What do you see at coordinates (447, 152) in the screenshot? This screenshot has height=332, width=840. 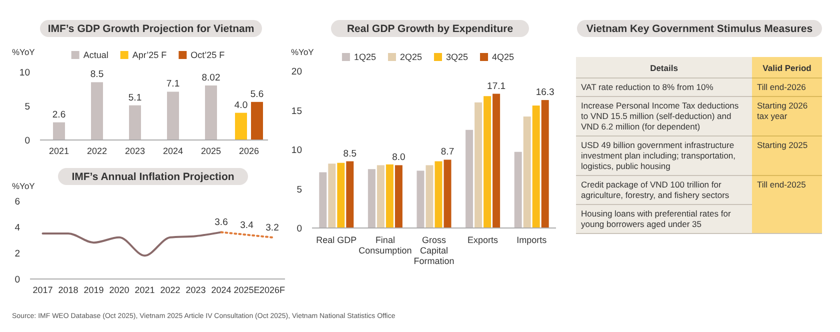 I see `data-label: 8.7` at bounding box center [447, 152].